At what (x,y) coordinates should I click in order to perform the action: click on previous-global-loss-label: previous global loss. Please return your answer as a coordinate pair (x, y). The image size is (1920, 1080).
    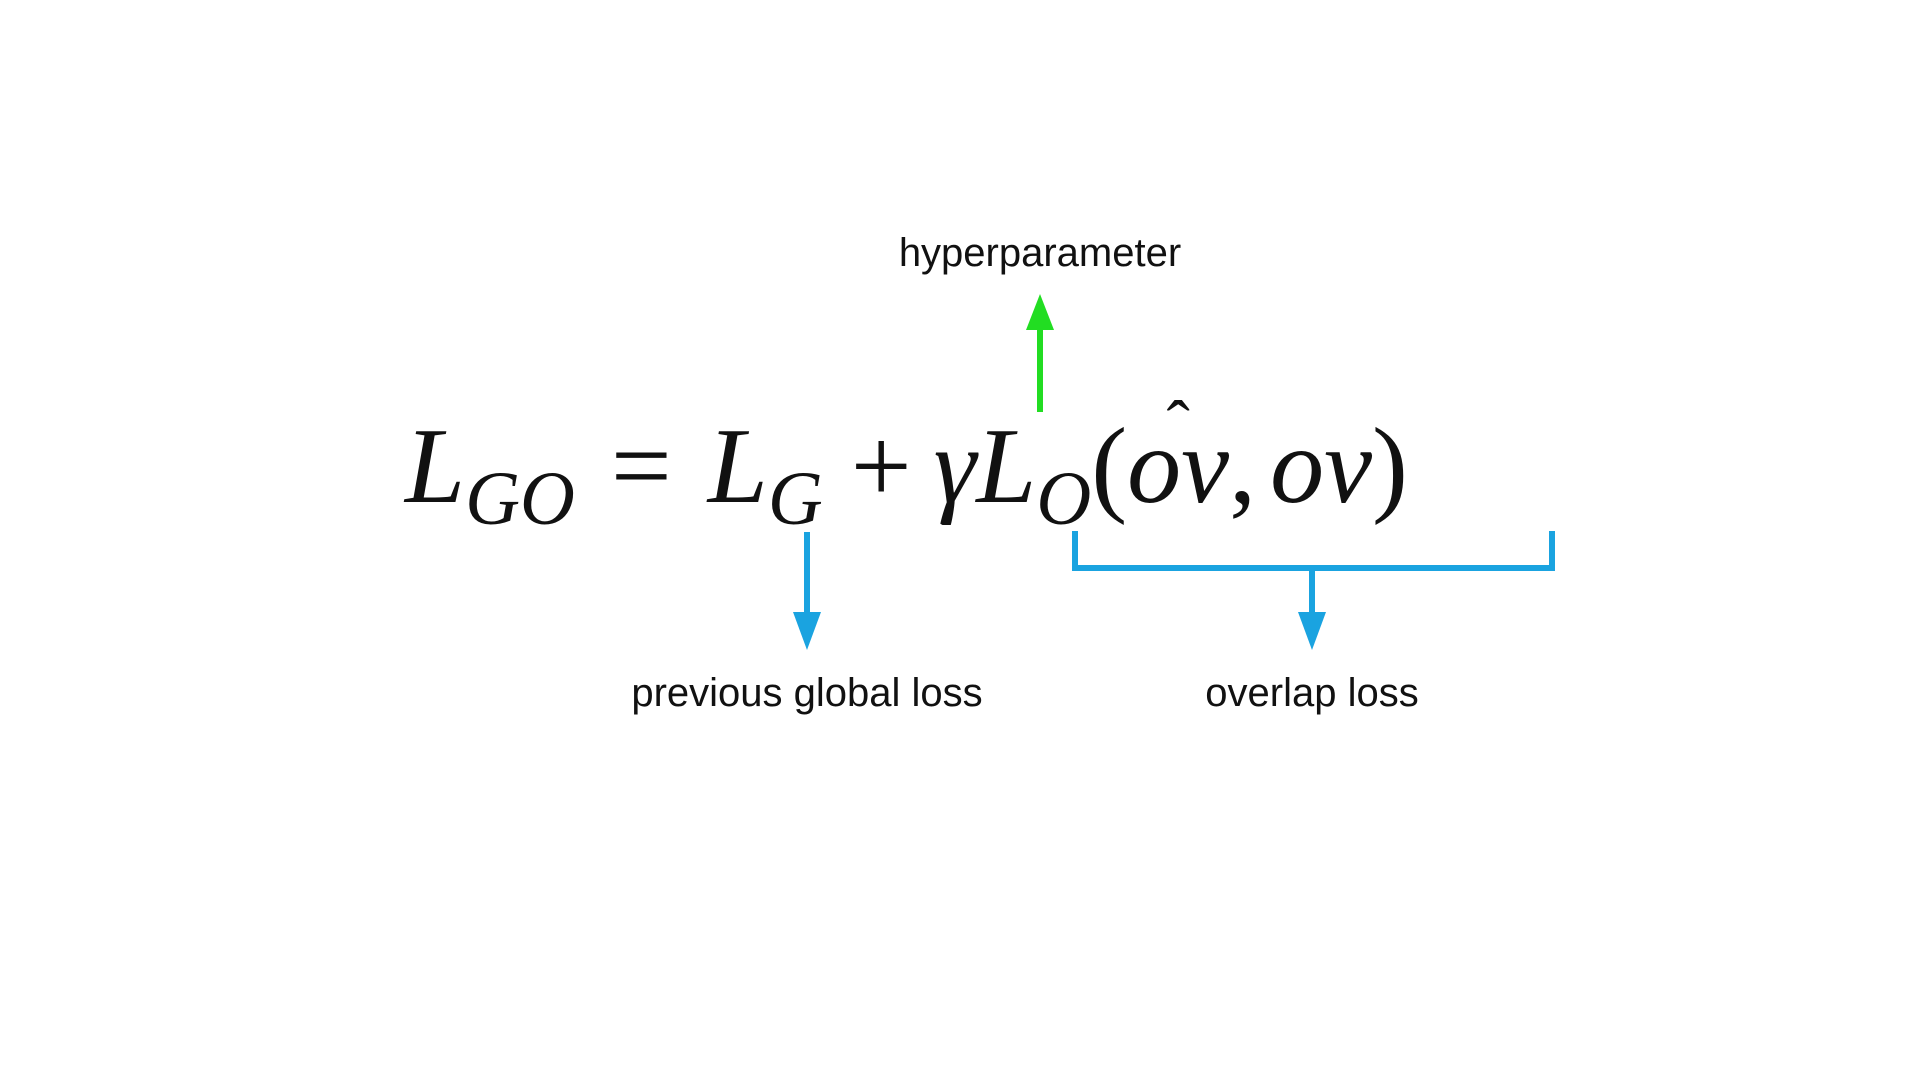
    Looking at the image, I should click on (807, 693).